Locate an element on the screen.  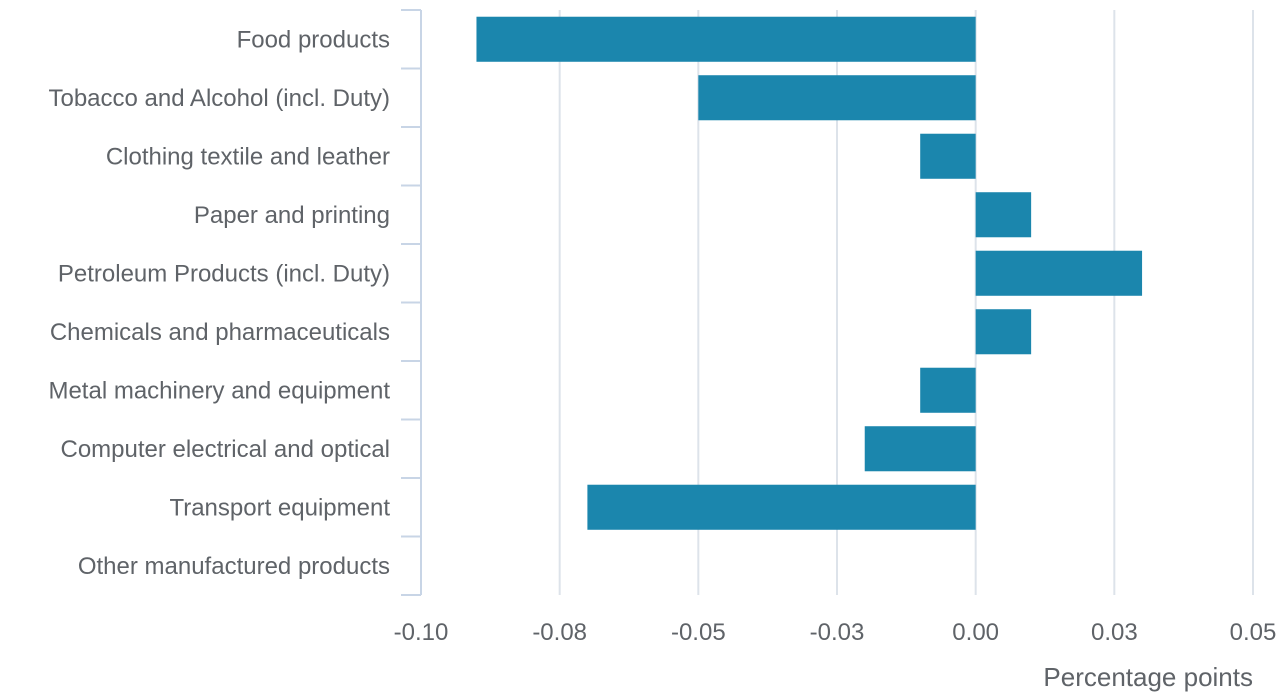
category-label: Food products is located at coordinates (313, 39).